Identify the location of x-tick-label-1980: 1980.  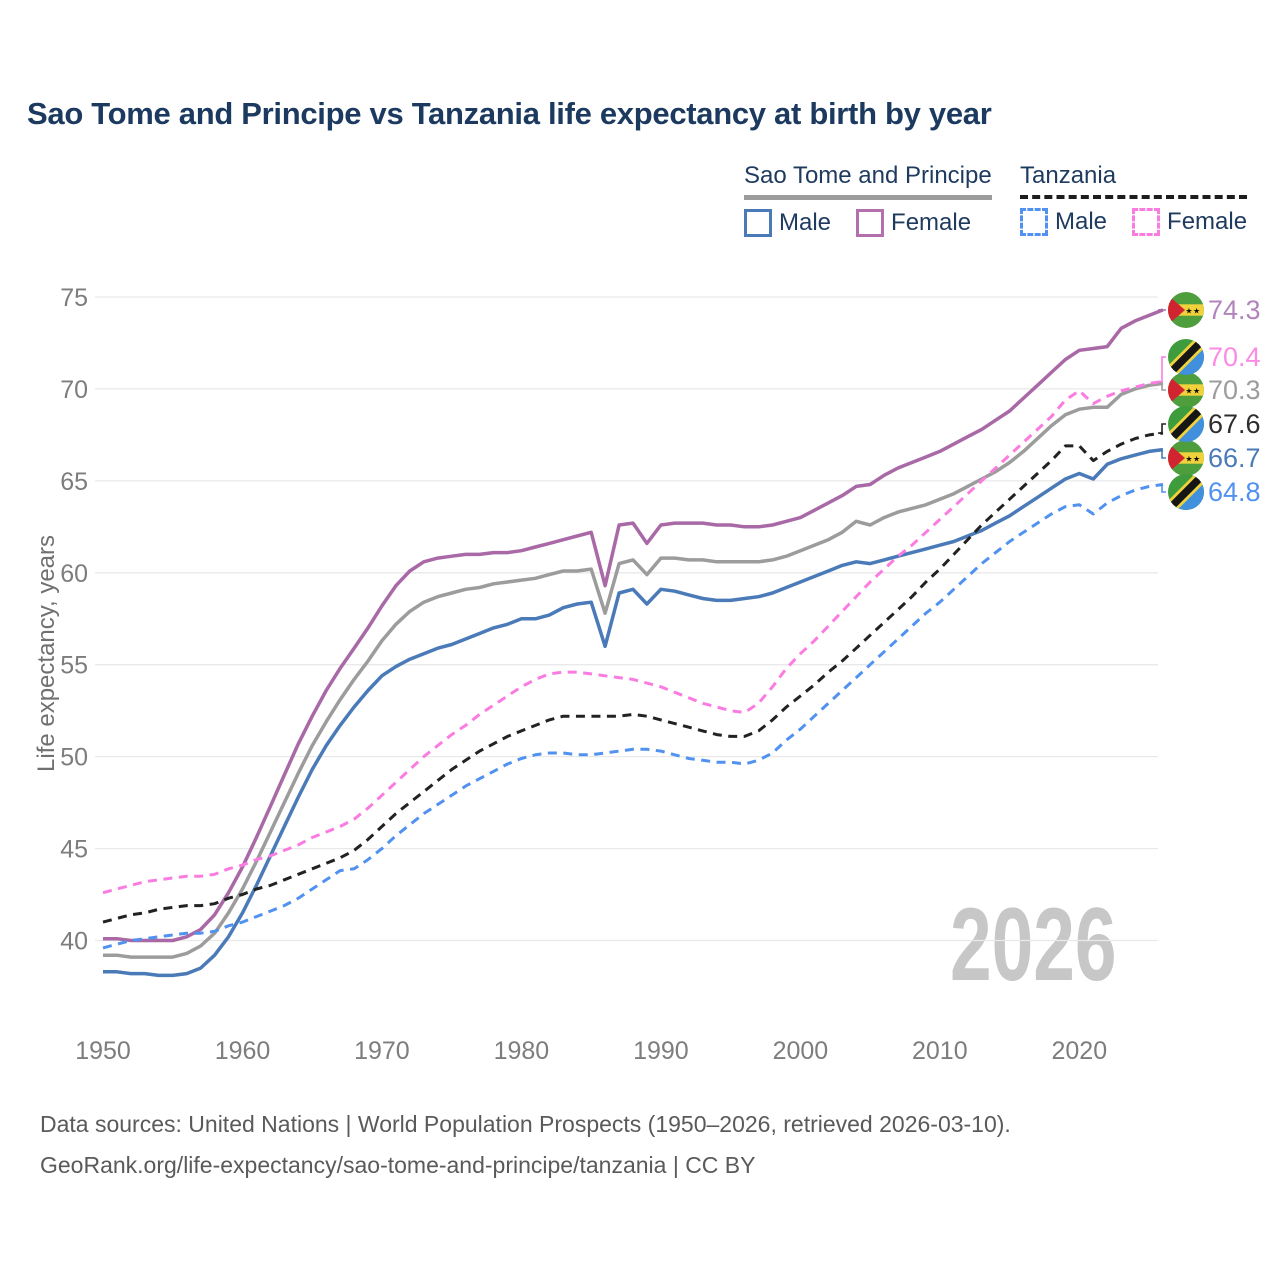
(522, 1051).